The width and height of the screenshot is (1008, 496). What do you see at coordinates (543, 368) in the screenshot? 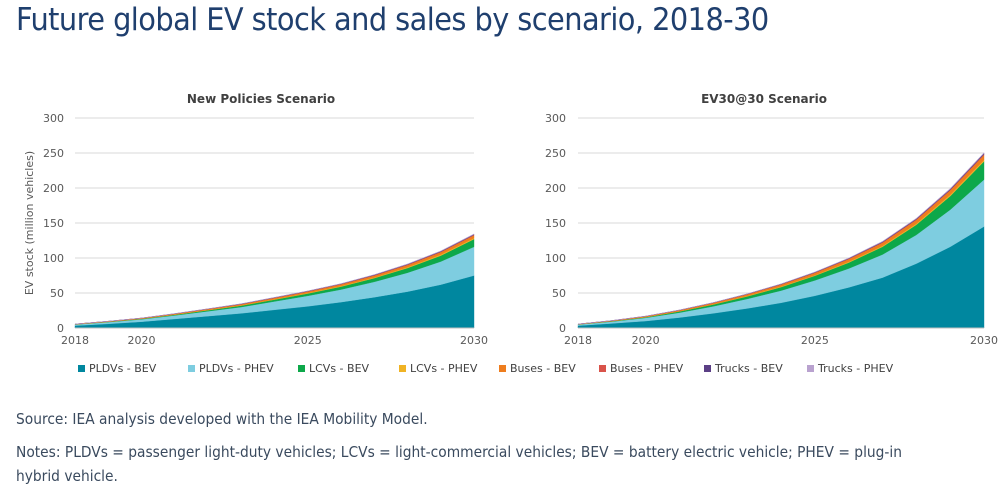
I see `legend-label: Buses - BEV` at bounding box center [543, 368].